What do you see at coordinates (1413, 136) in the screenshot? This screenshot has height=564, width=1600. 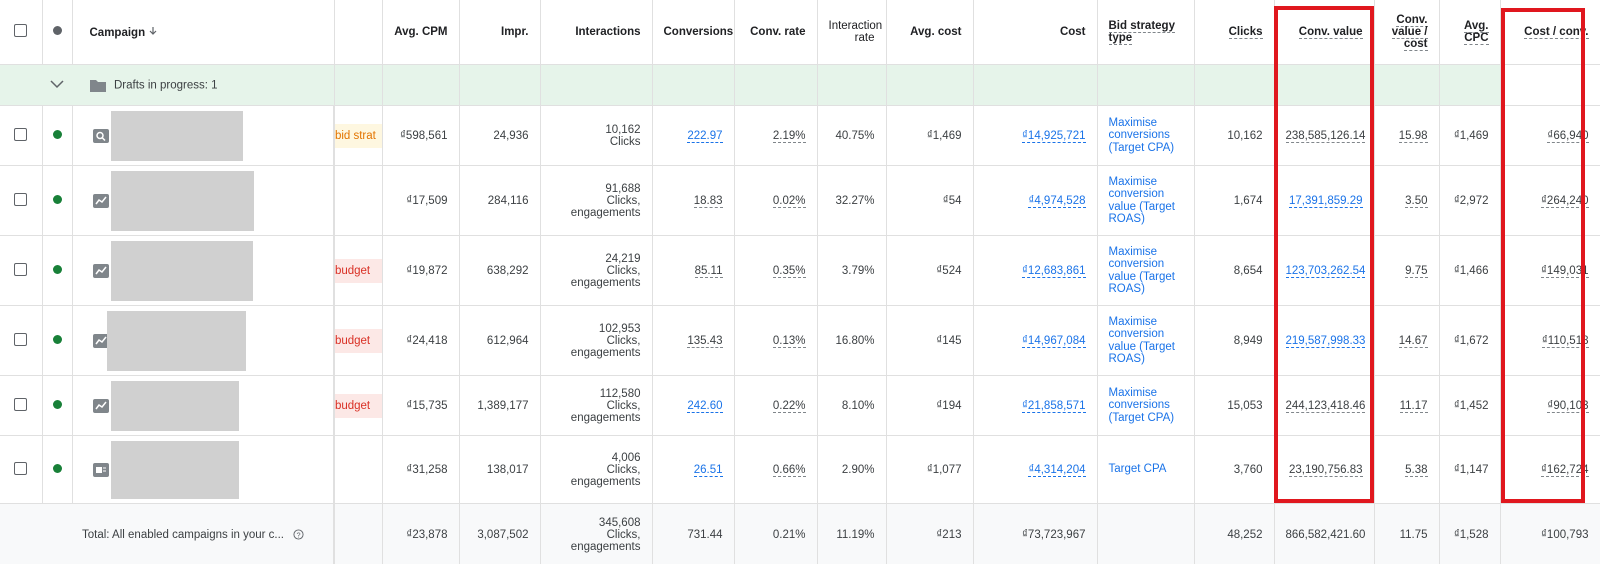 I see `conv-value-cost: 15.98` at bounding box center [1413, 136].